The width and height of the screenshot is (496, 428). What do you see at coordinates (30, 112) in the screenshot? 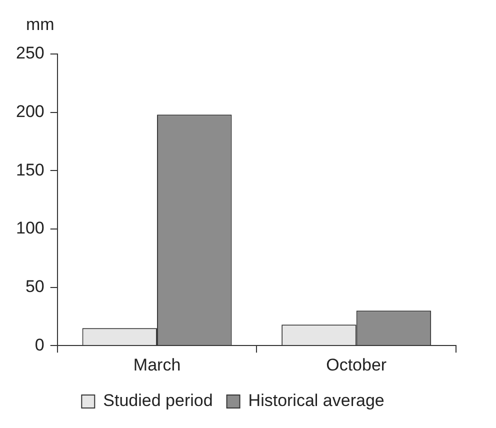
I see `y-tick-label: 200` at bounding box center [30, 112].